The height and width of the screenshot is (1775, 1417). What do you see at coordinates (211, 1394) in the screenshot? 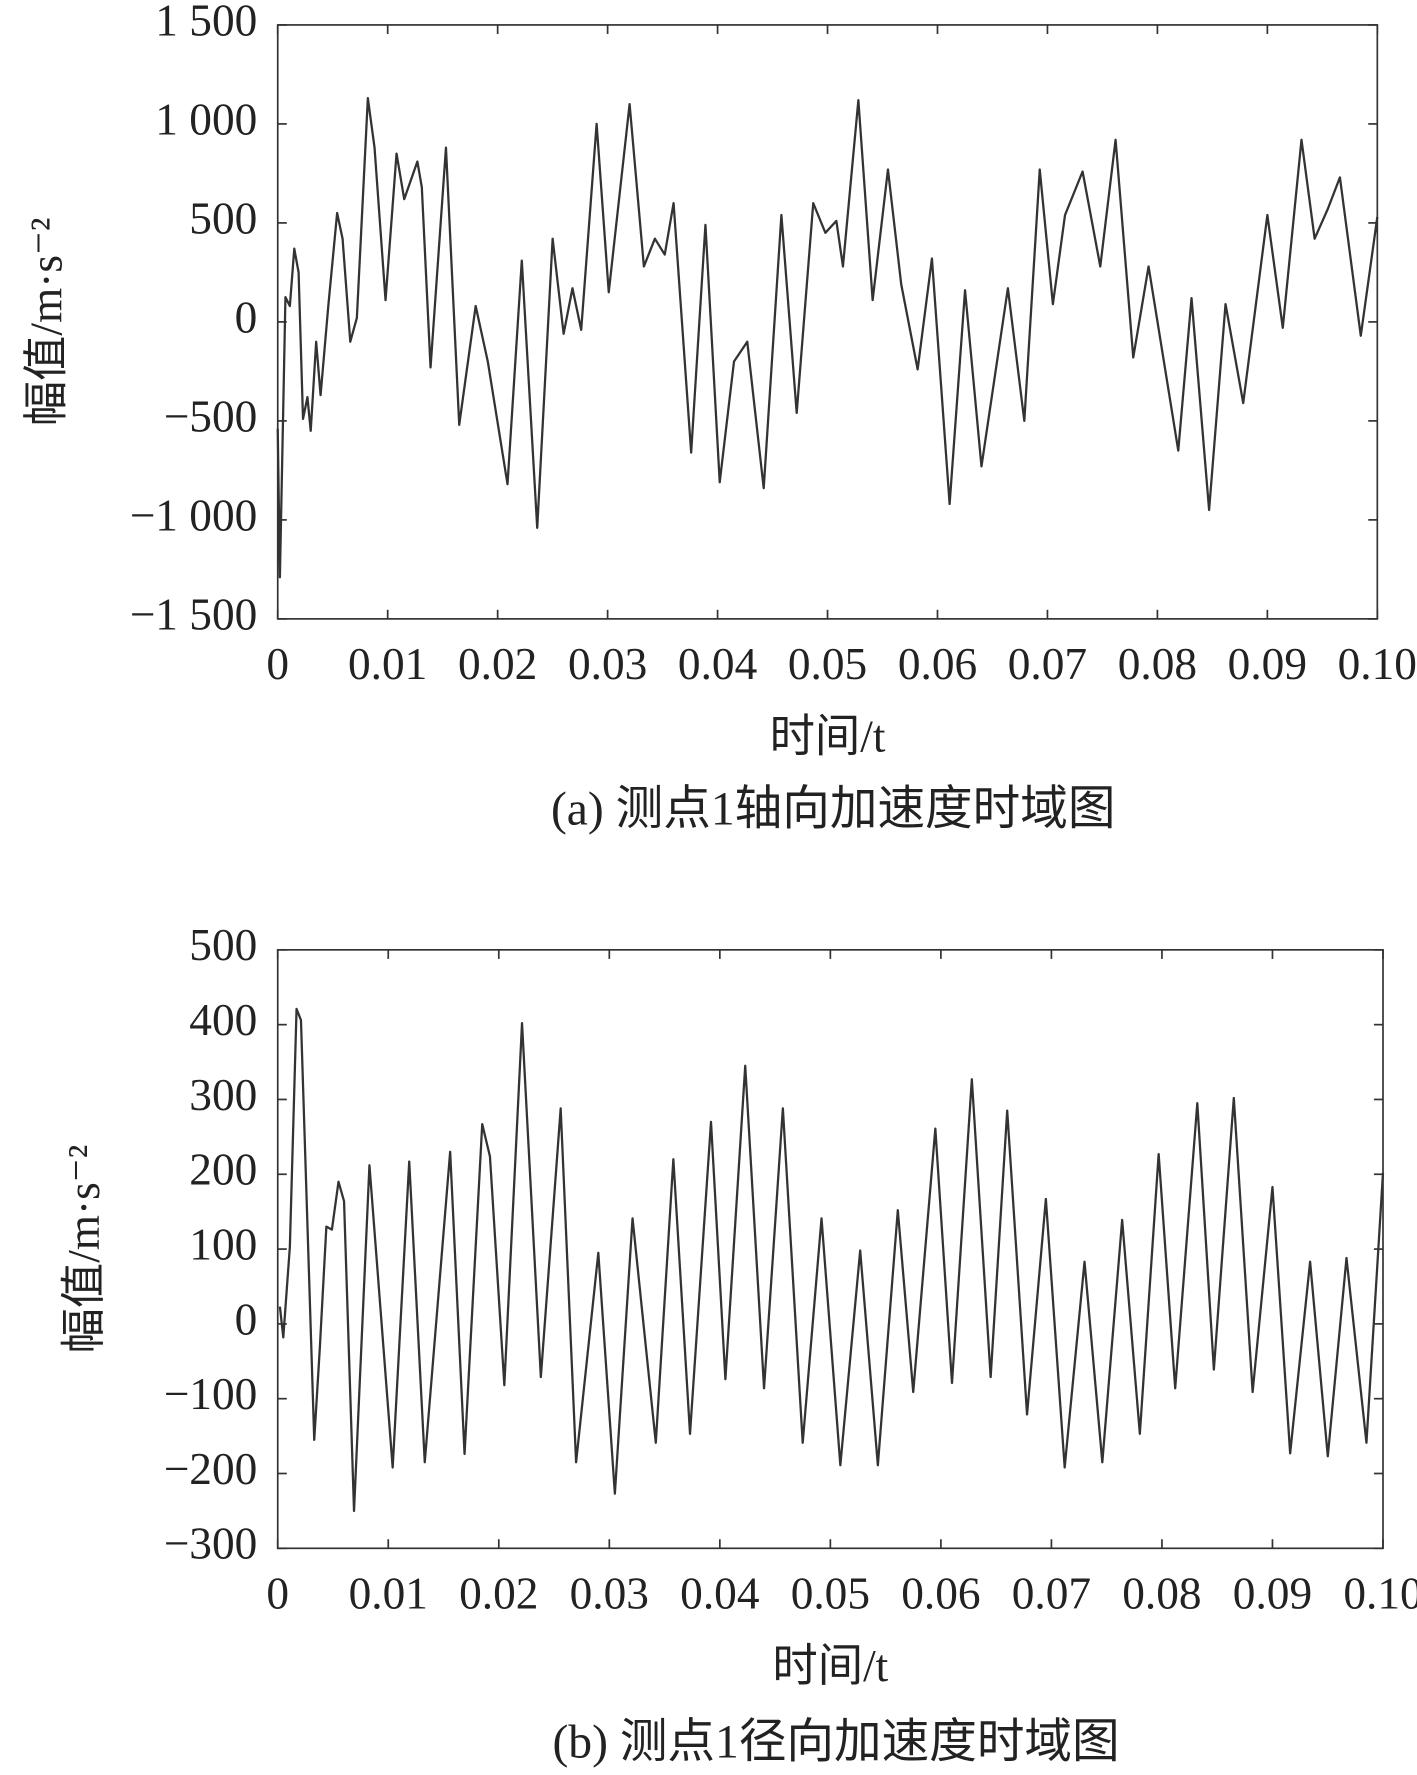
I see `y-tick-label: −100` at bounding box center [211, 1394].